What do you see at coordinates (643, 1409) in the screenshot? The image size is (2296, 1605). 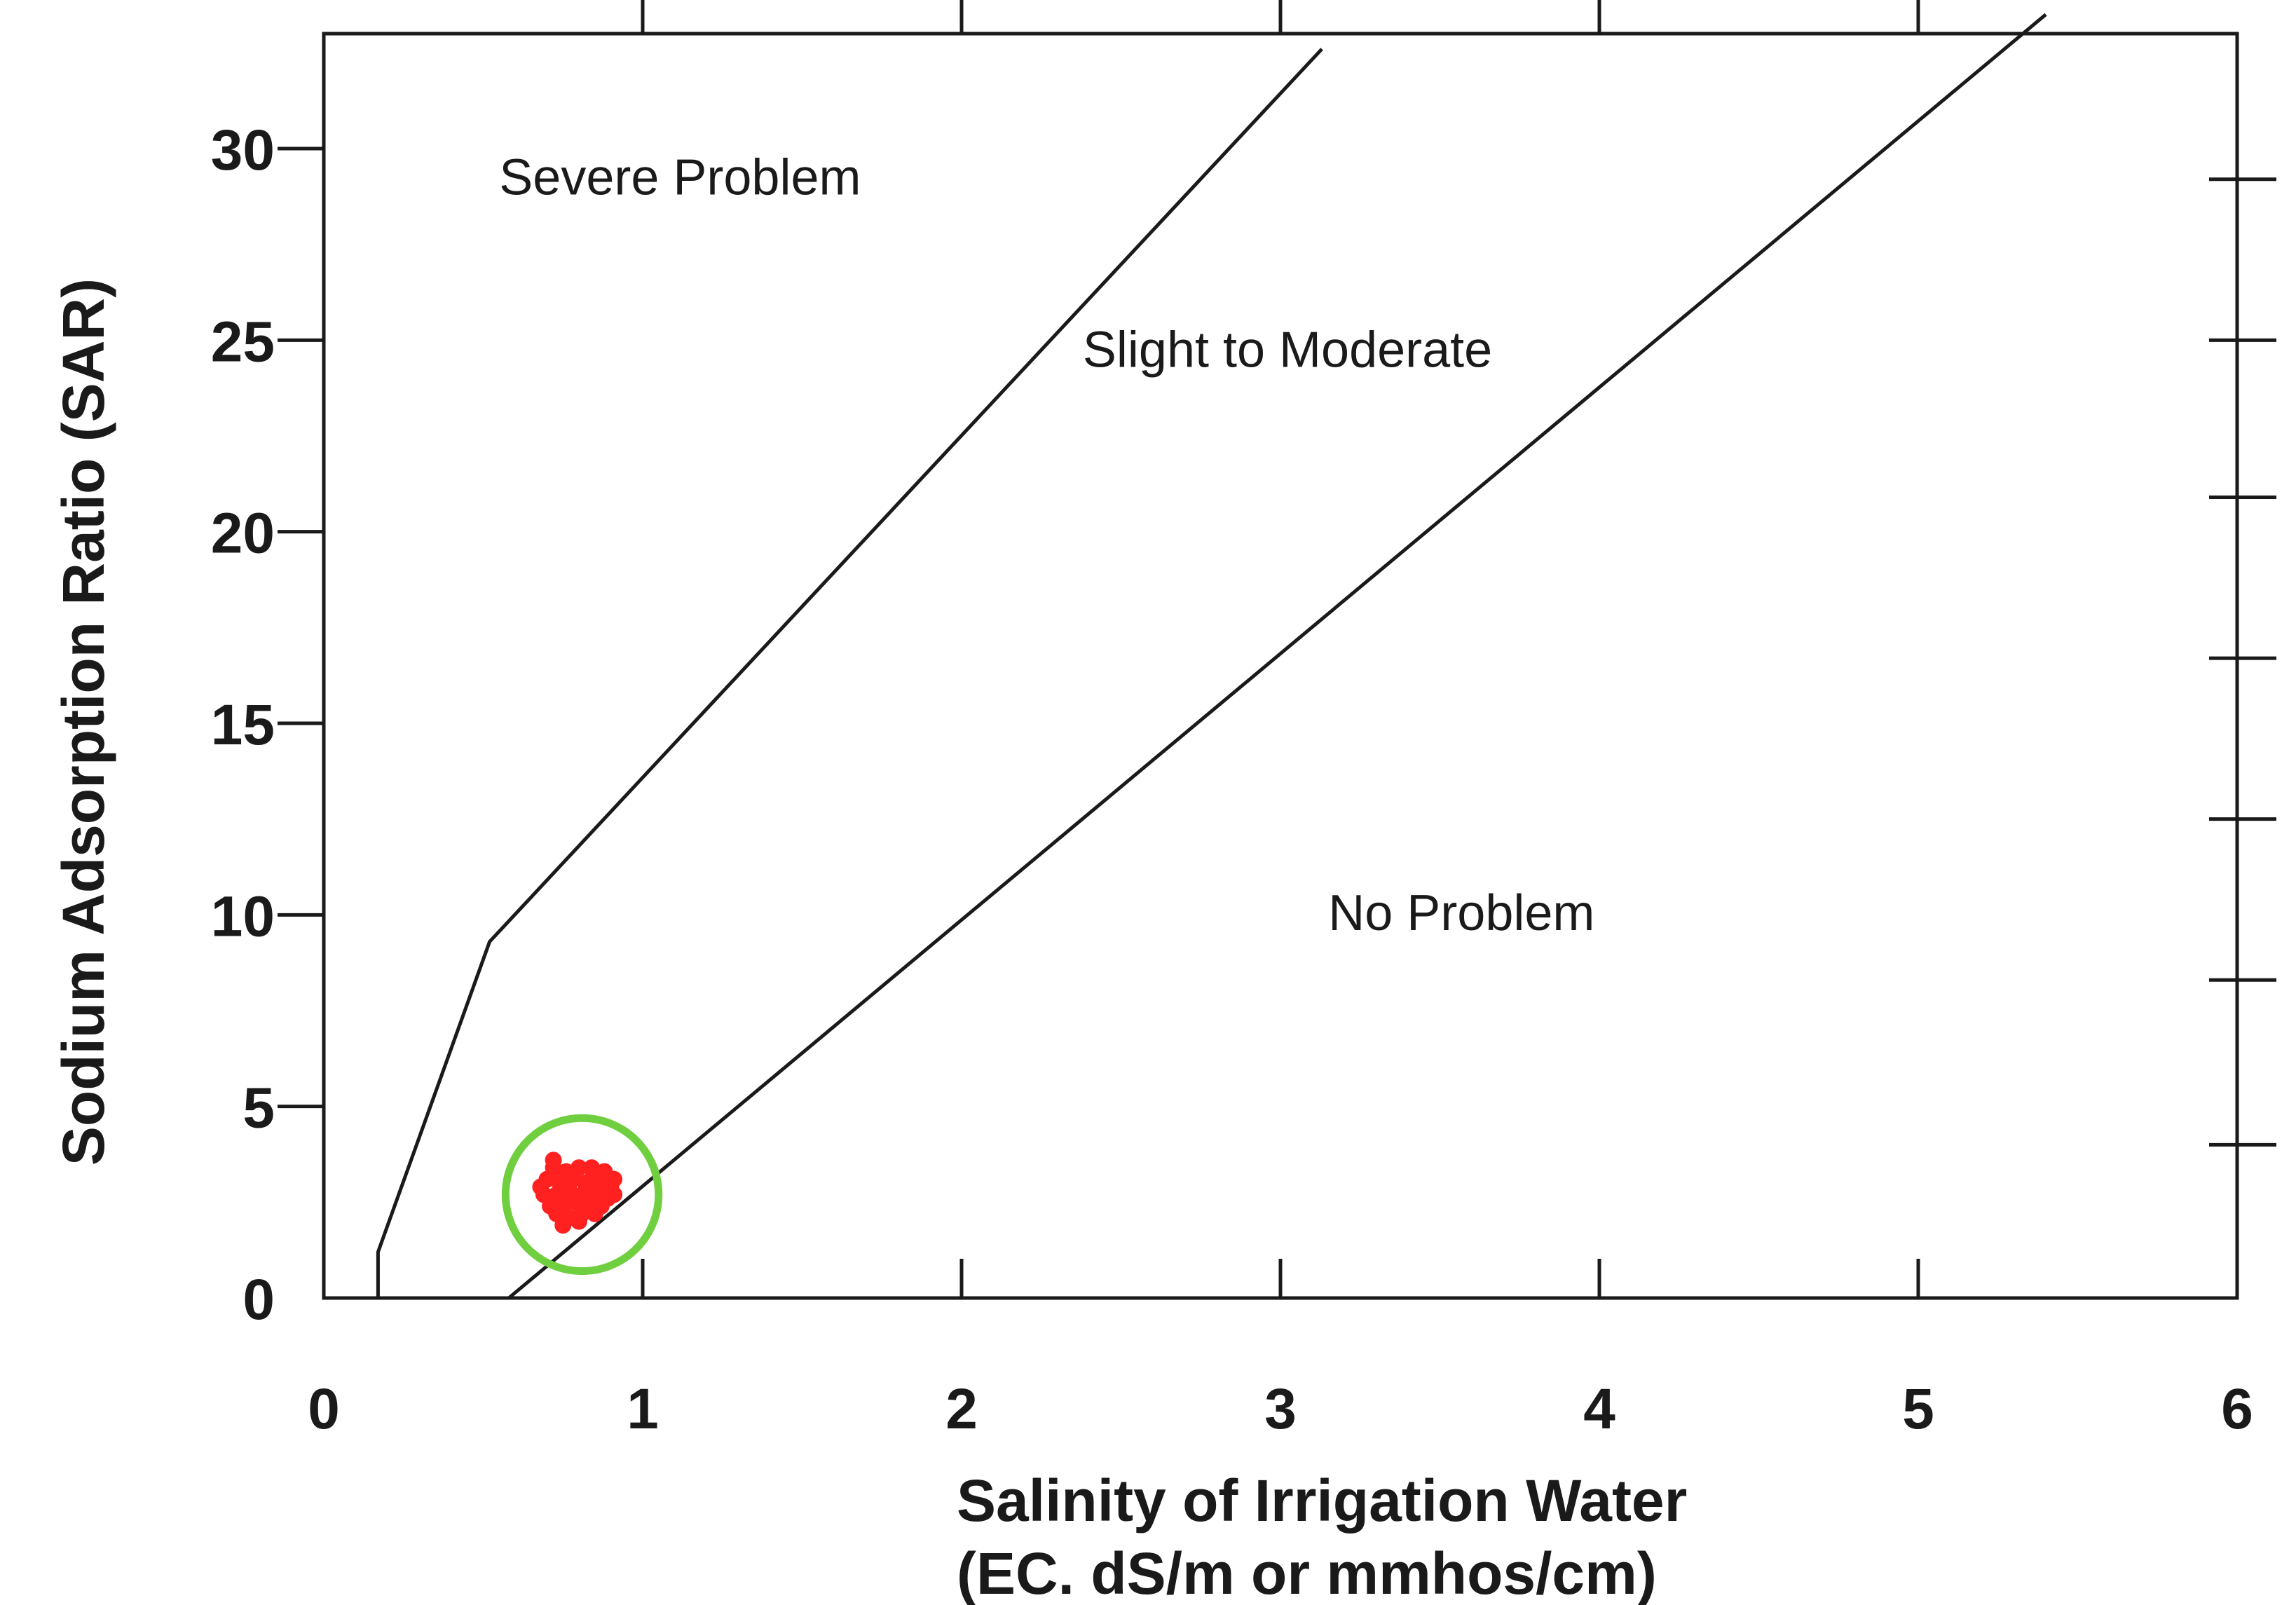 I see `x-tick-label: 1` at bounding box center [643, 1409].